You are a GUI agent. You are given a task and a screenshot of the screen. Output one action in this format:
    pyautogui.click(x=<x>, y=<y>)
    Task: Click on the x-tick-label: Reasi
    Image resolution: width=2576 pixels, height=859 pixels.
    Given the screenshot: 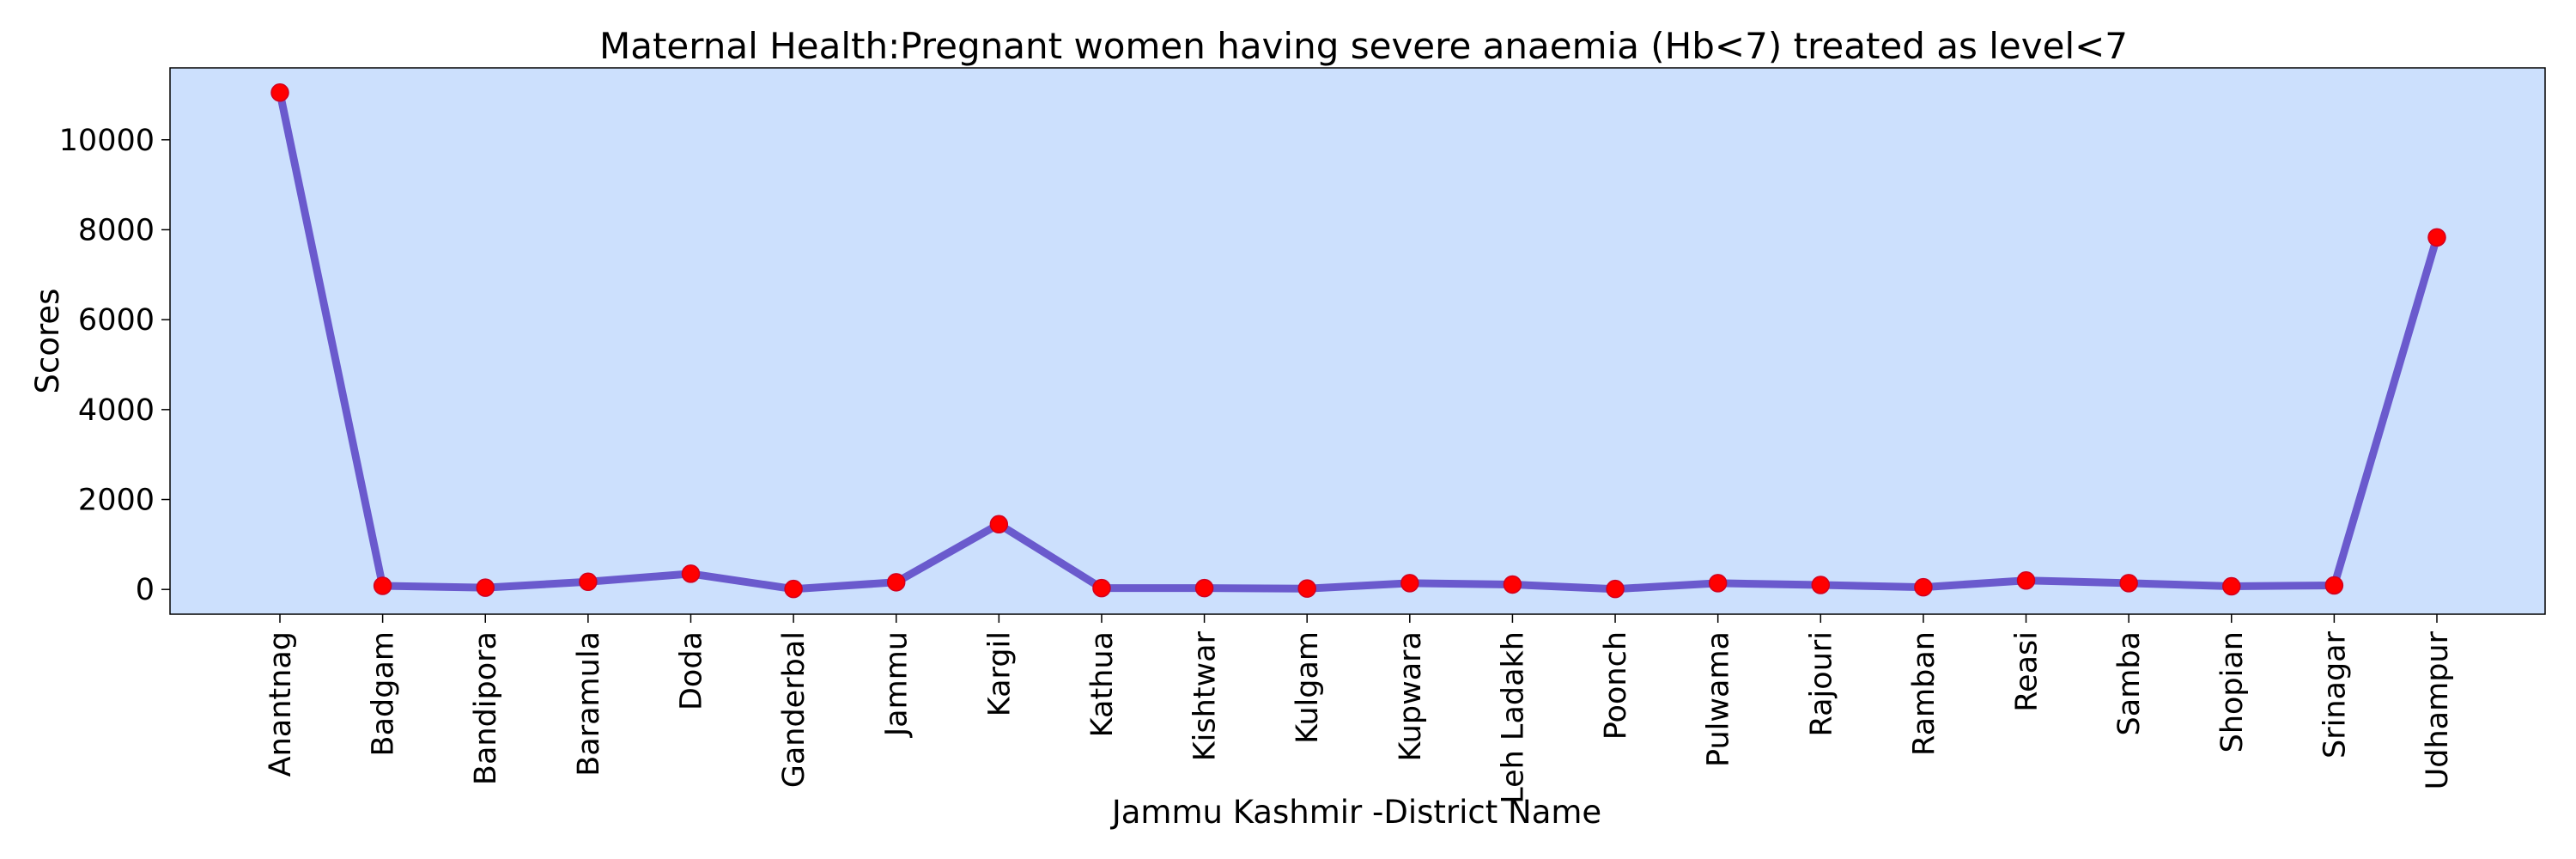 What is the action you would take?
    pyautogui.click(x=2027, y=671)
    